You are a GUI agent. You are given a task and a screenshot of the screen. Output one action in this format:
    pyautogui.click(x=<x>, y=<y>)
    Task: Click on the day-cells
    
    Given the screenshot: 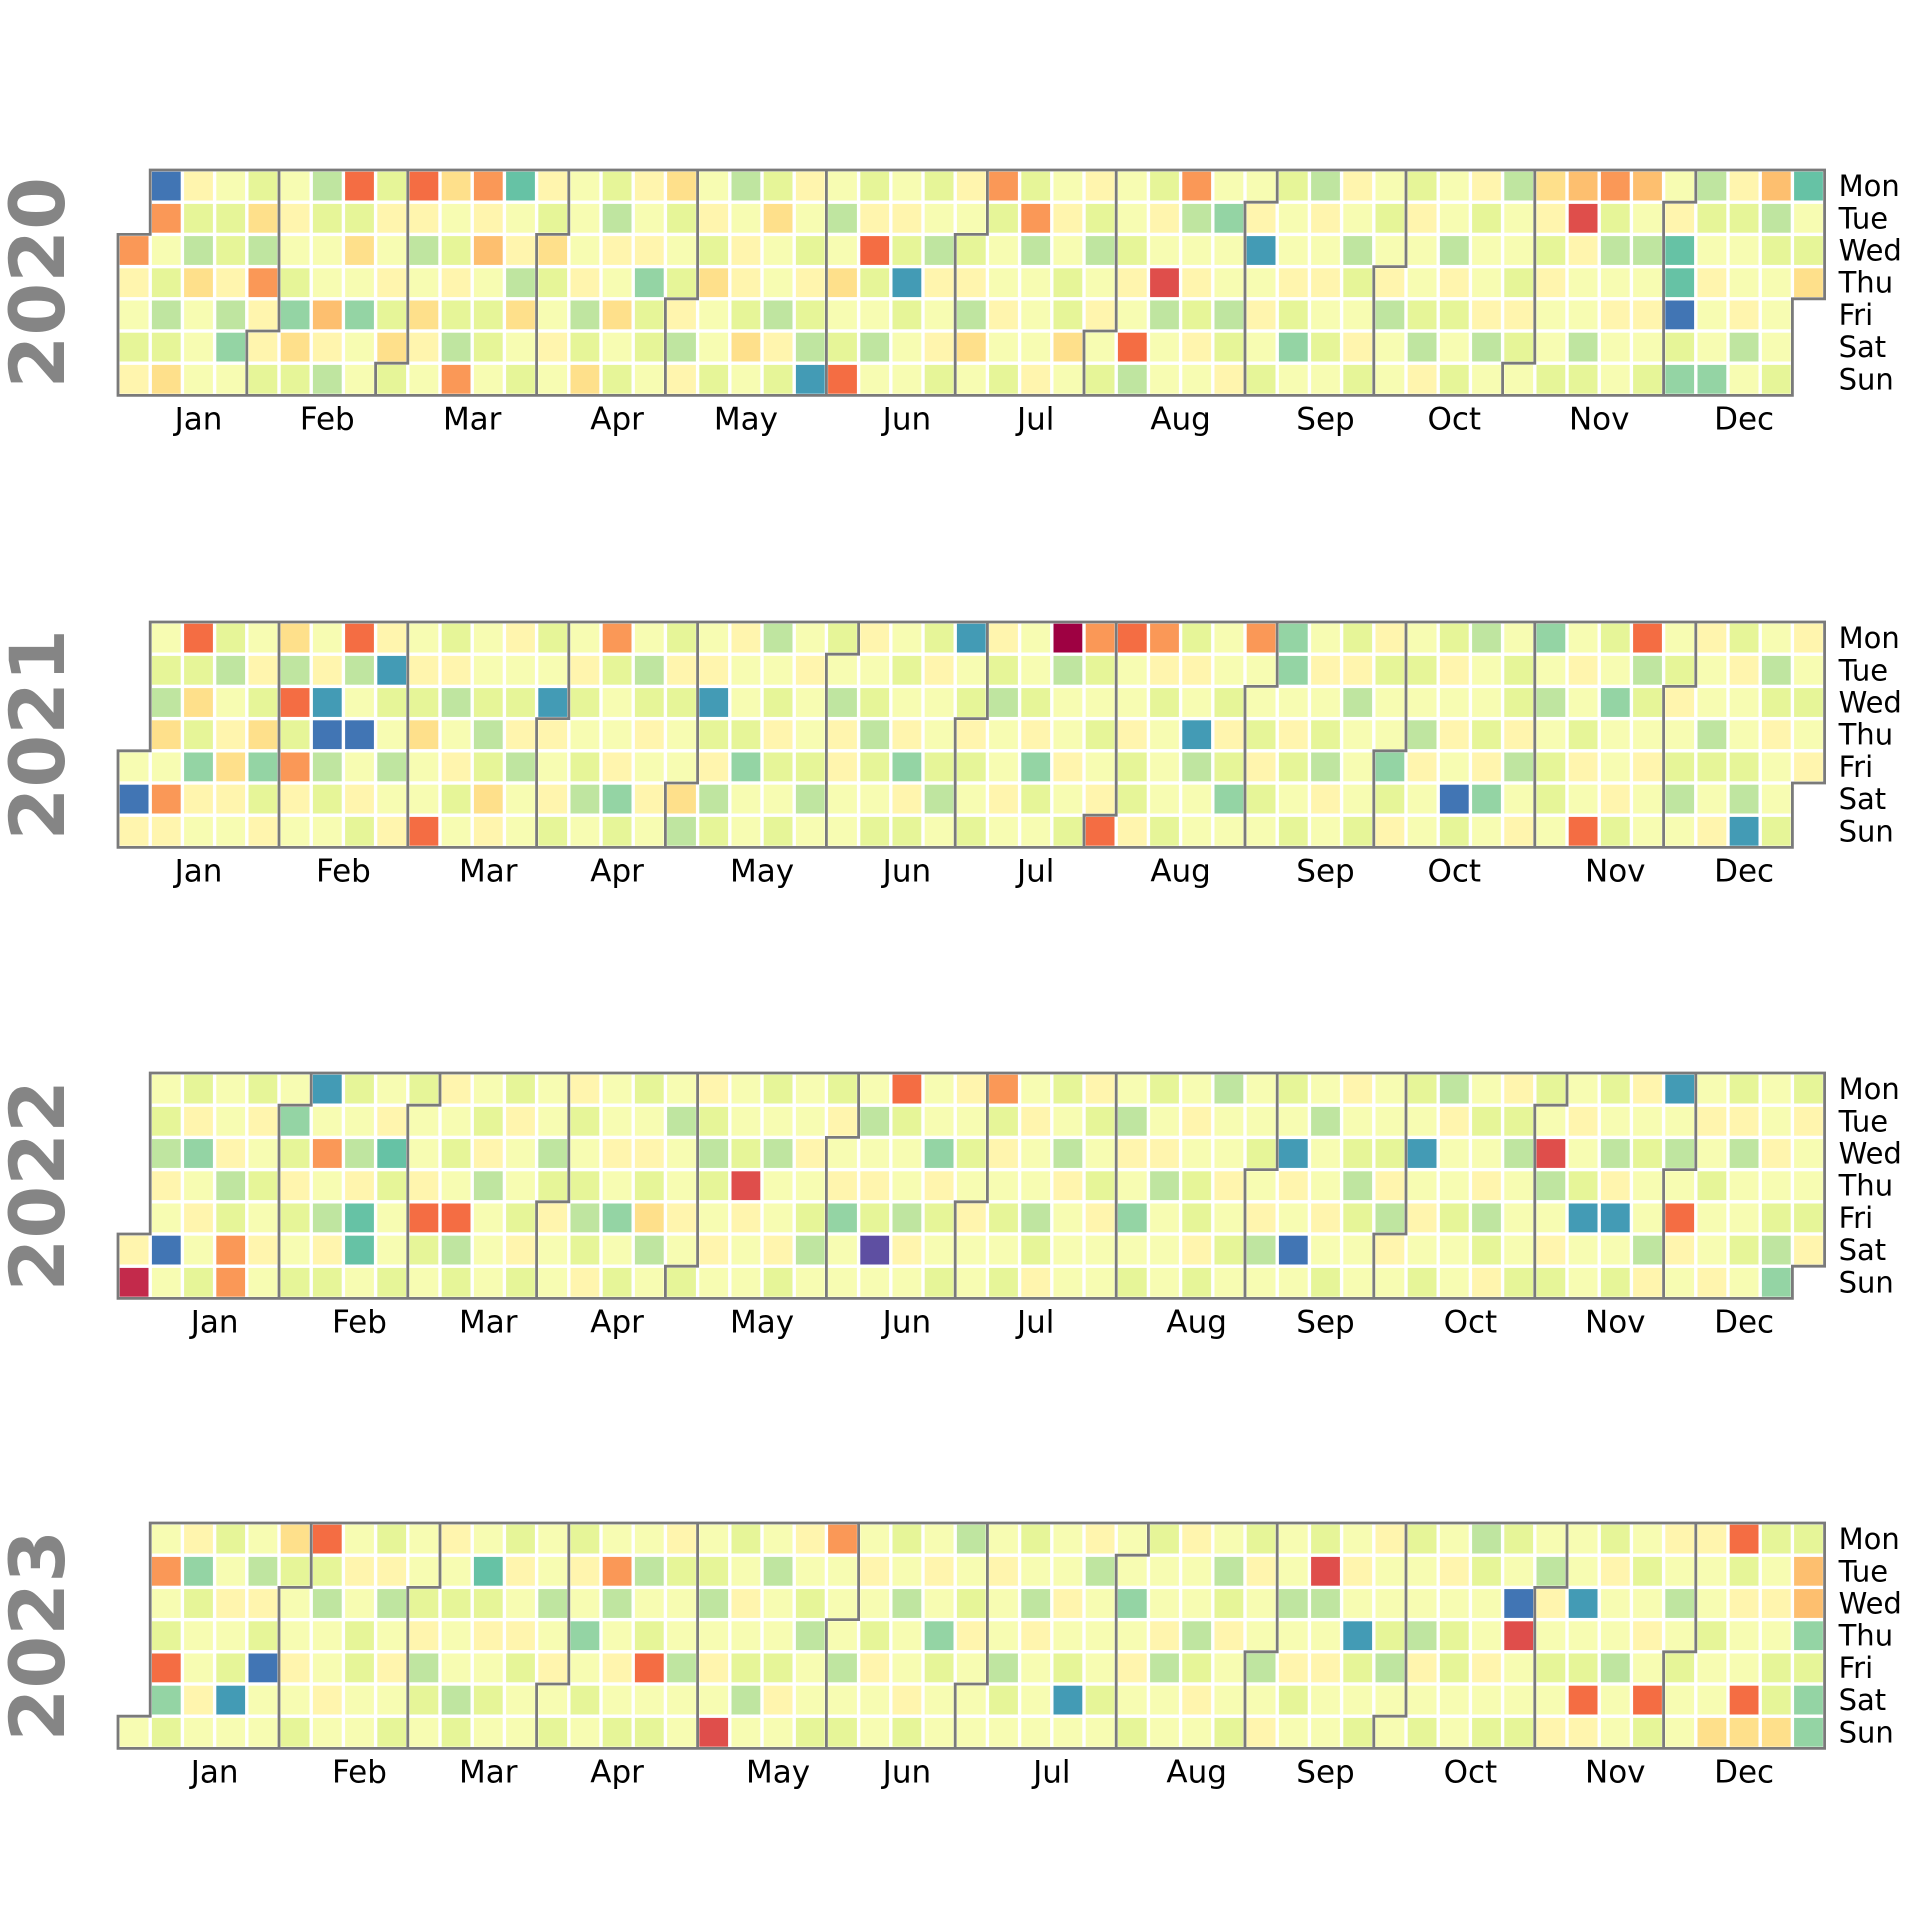 What is the action you would take?
    pyautogui.click(x=971, y=1635)
    